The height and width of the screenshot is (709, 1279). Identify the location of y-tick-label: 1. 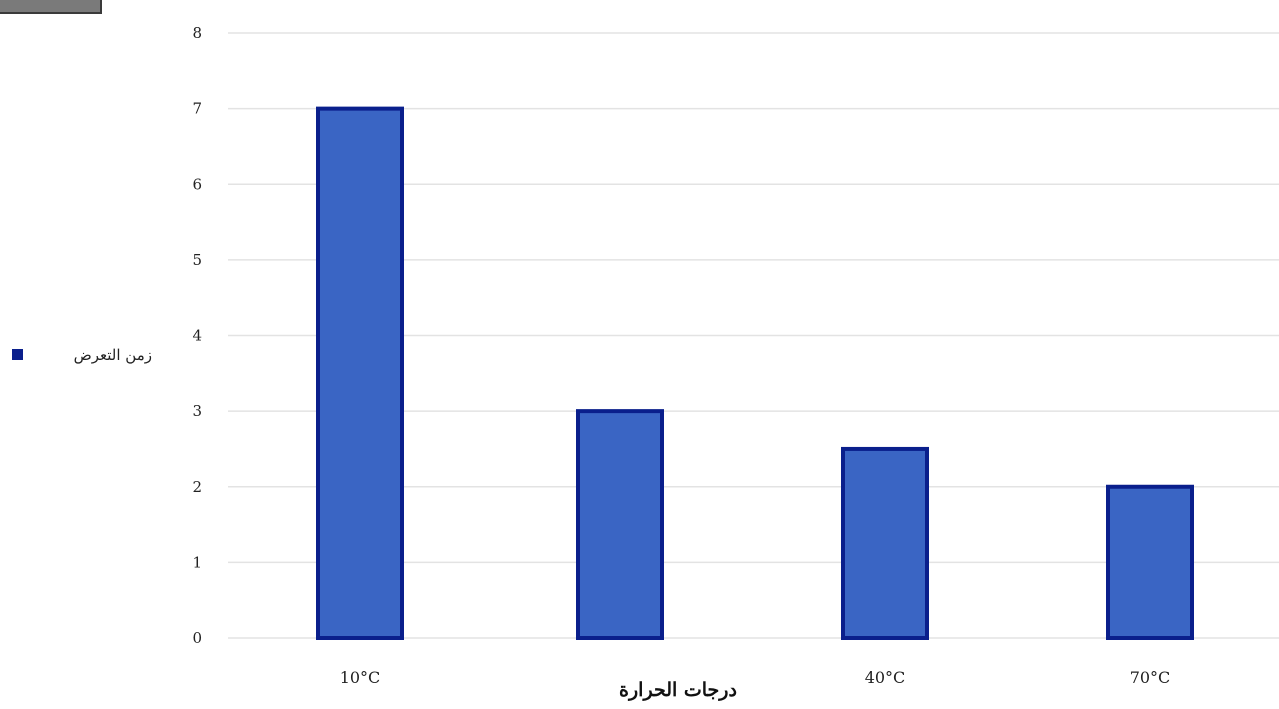
(197, 562).